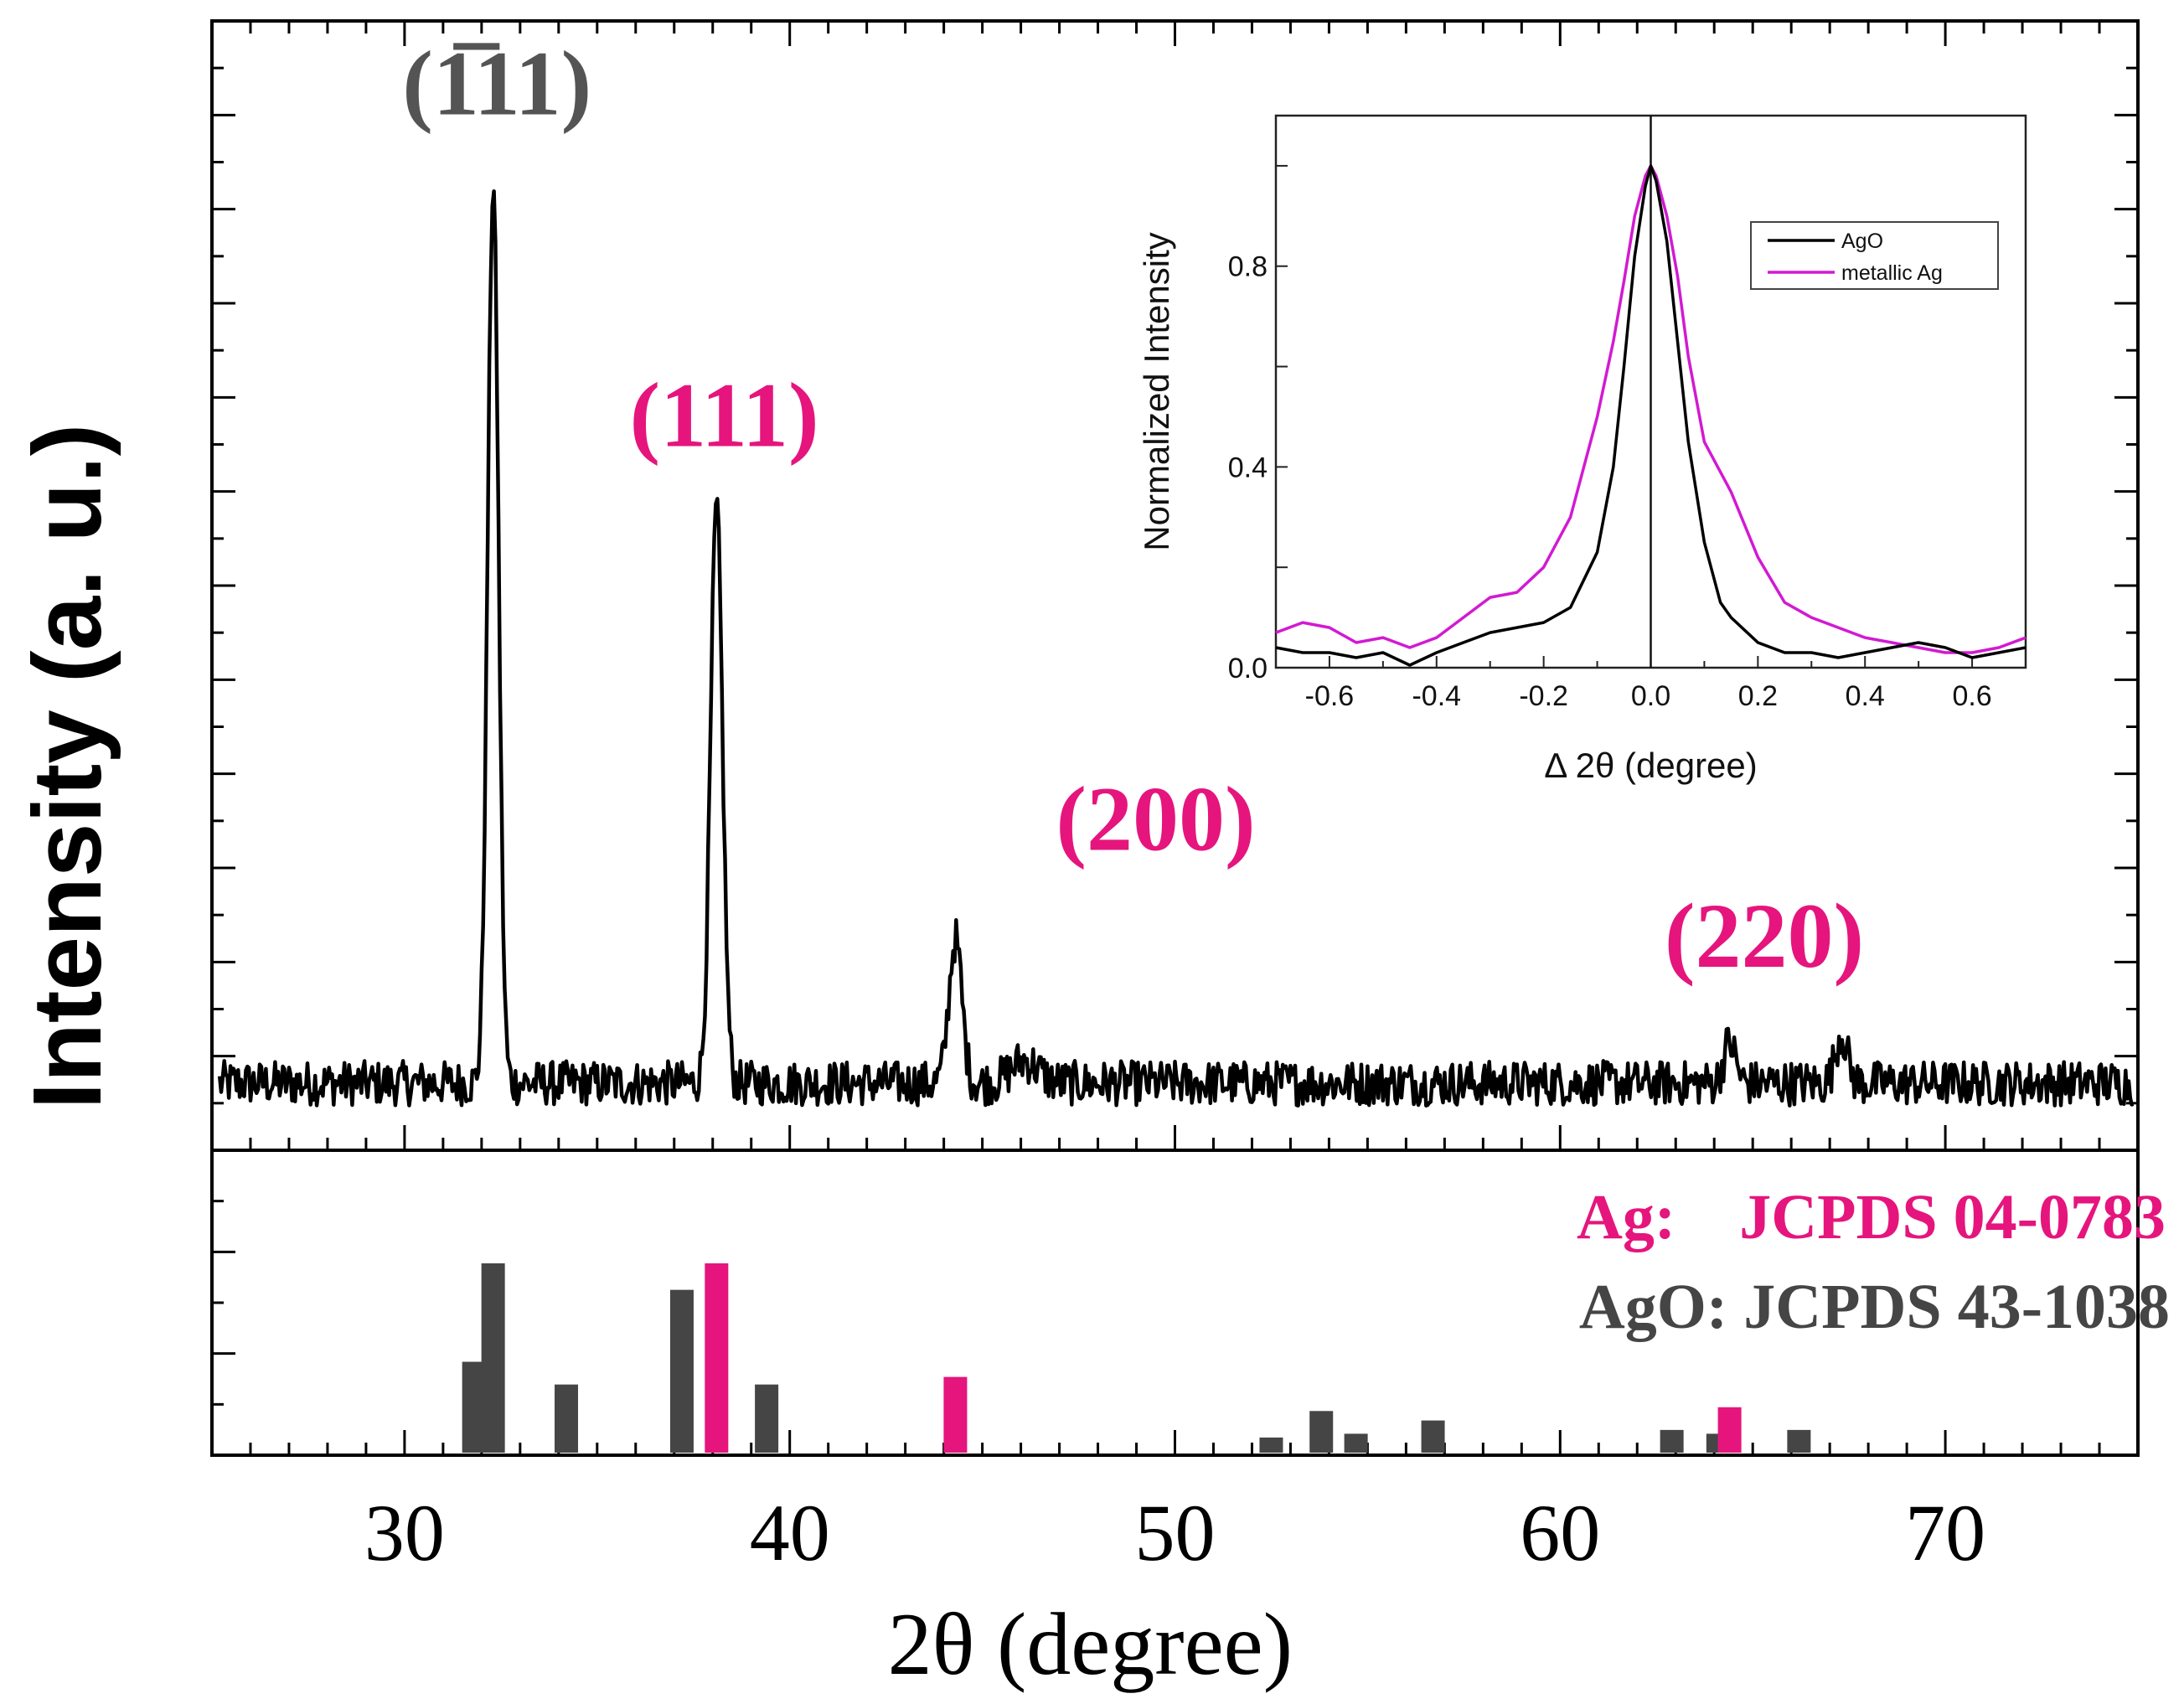 The image size is (2184, 1704). Describe the element at coordinates (1436, 696) in the screenshot. I see `inset-x-tick-label: -0.4` at that location.